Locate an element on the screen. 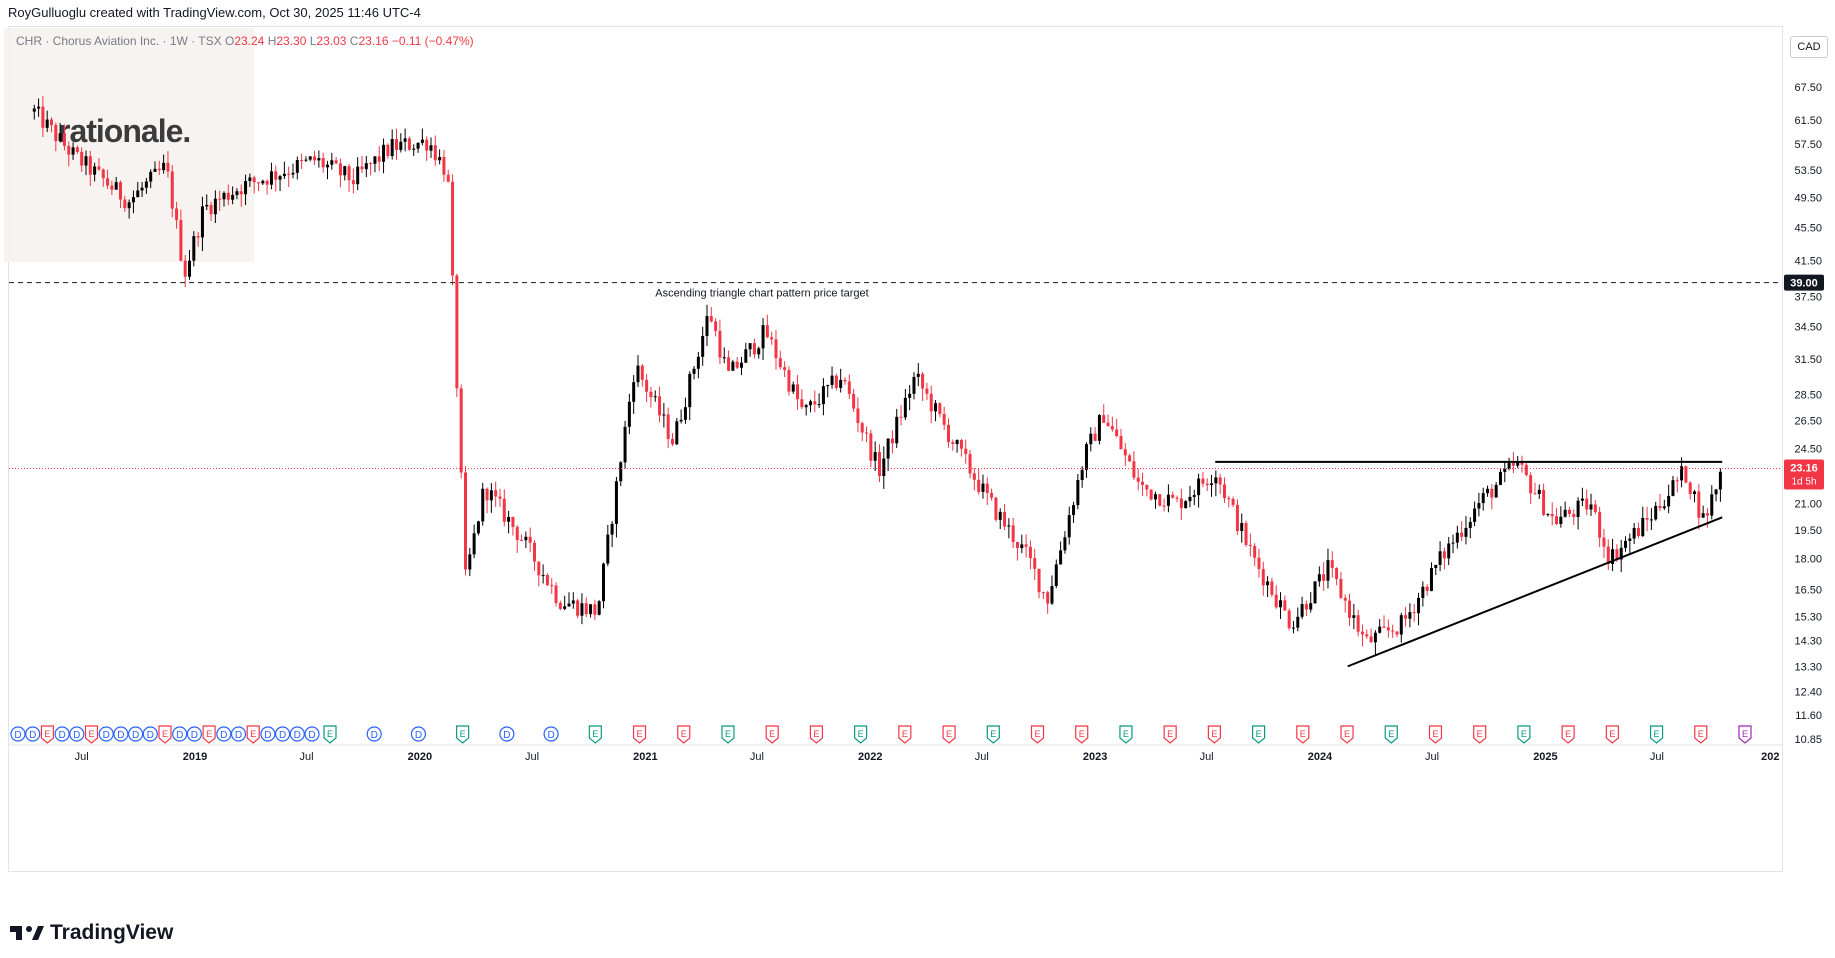  y-tick-label: 26.50 is located at coordinates (1808, 421).